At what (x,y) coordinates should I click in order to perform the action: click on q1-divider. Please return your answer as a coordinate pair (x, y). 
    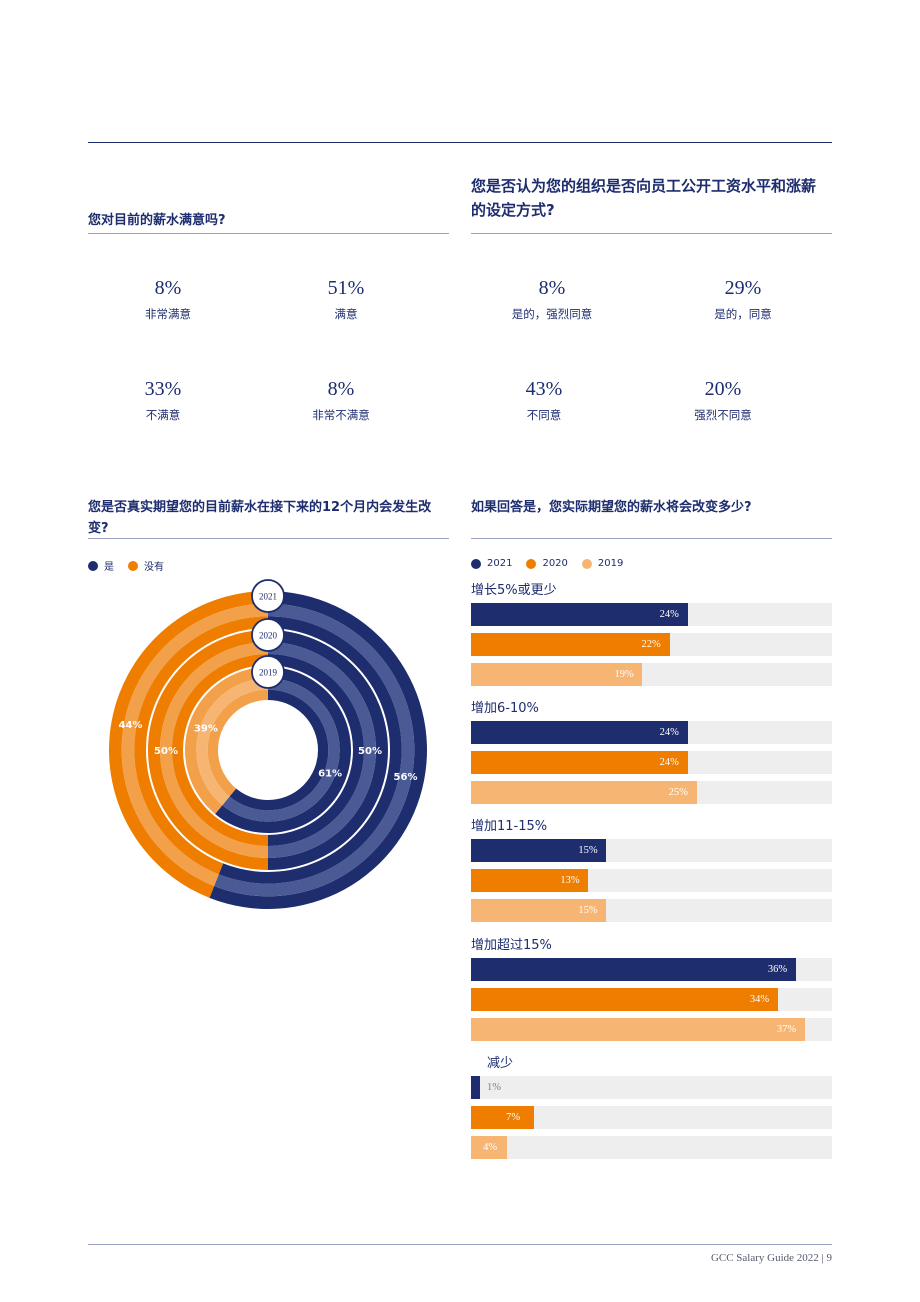
    Looking at the image, I should click on (268, 233).